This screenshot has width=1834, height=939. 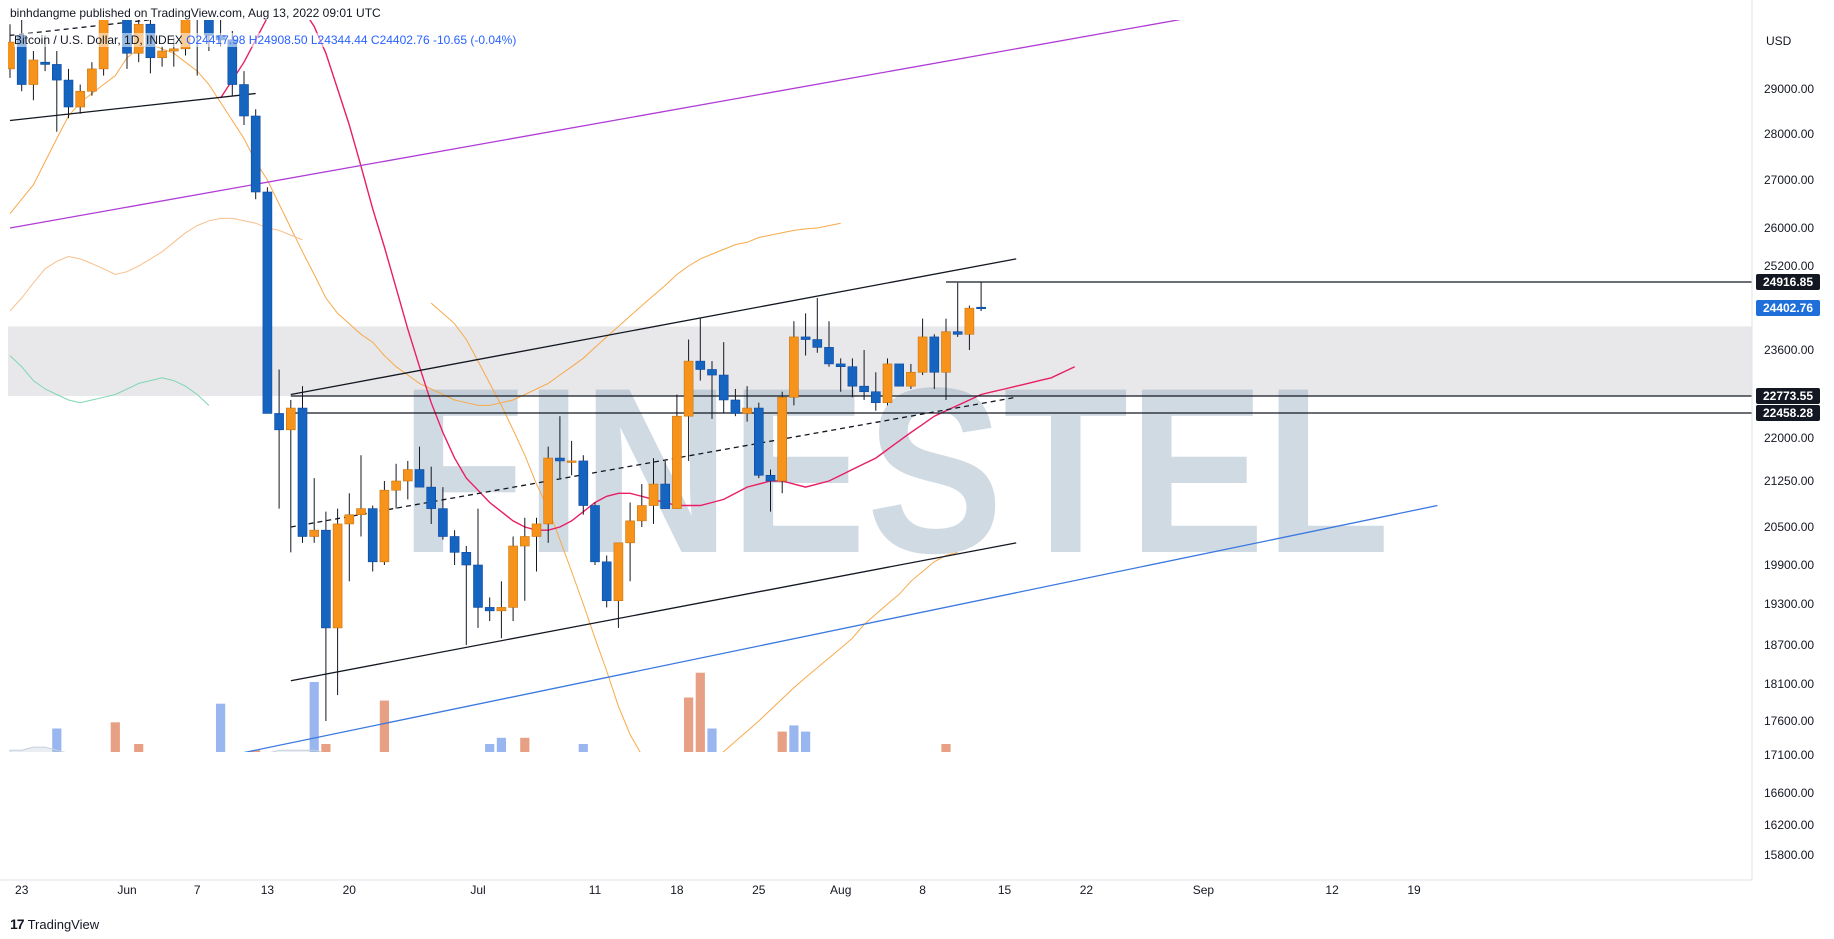 I want to click on y-tick-label: 23600.00, so click(x=1789, y=350).